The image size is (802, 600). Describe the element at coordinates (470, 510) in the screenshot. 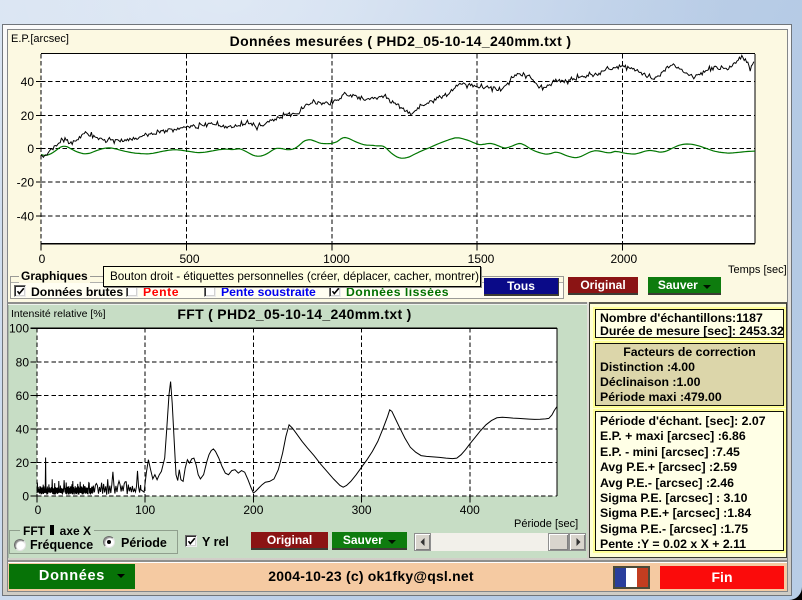

I see `svg-text: 400` at that location.